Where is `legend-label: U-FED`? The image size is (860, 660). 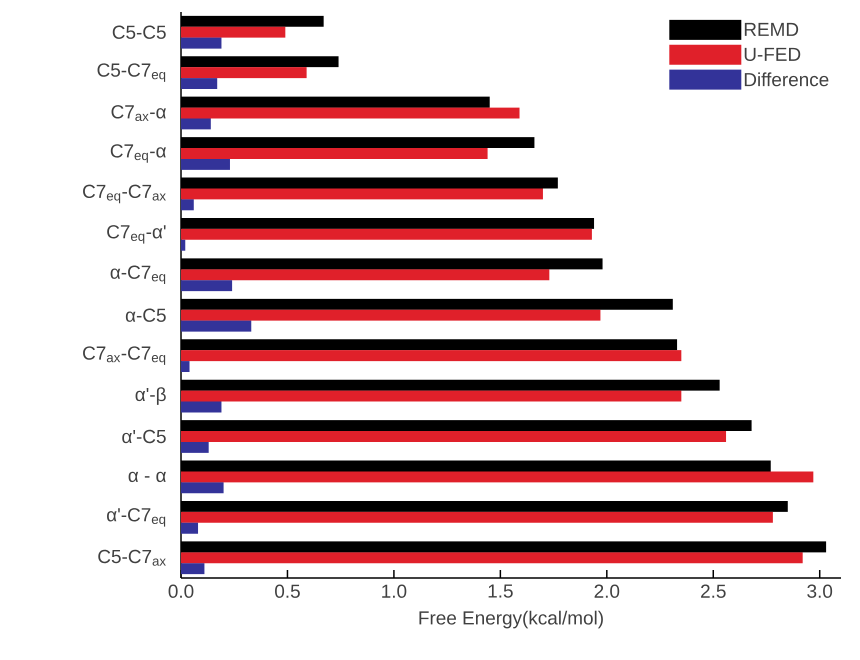 legend-label: U-FED is located at coordinates (772, 55).